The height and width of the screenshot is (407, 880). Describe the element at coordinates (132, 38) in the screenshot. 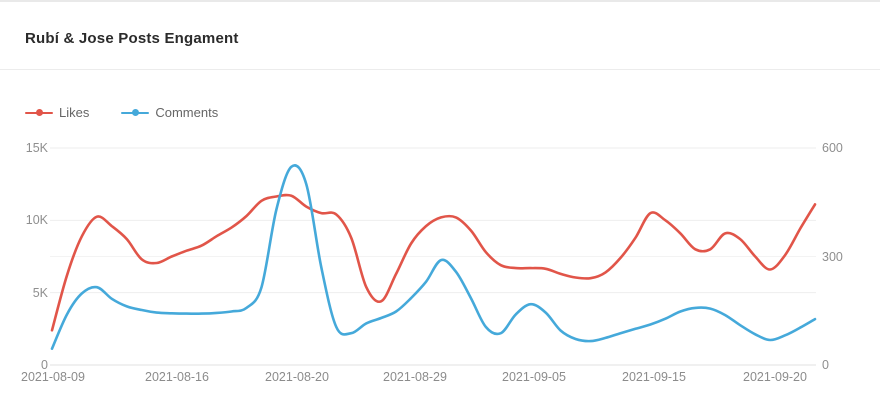

I see `page-title: Rubí & Jose Posts Engament` at that location.